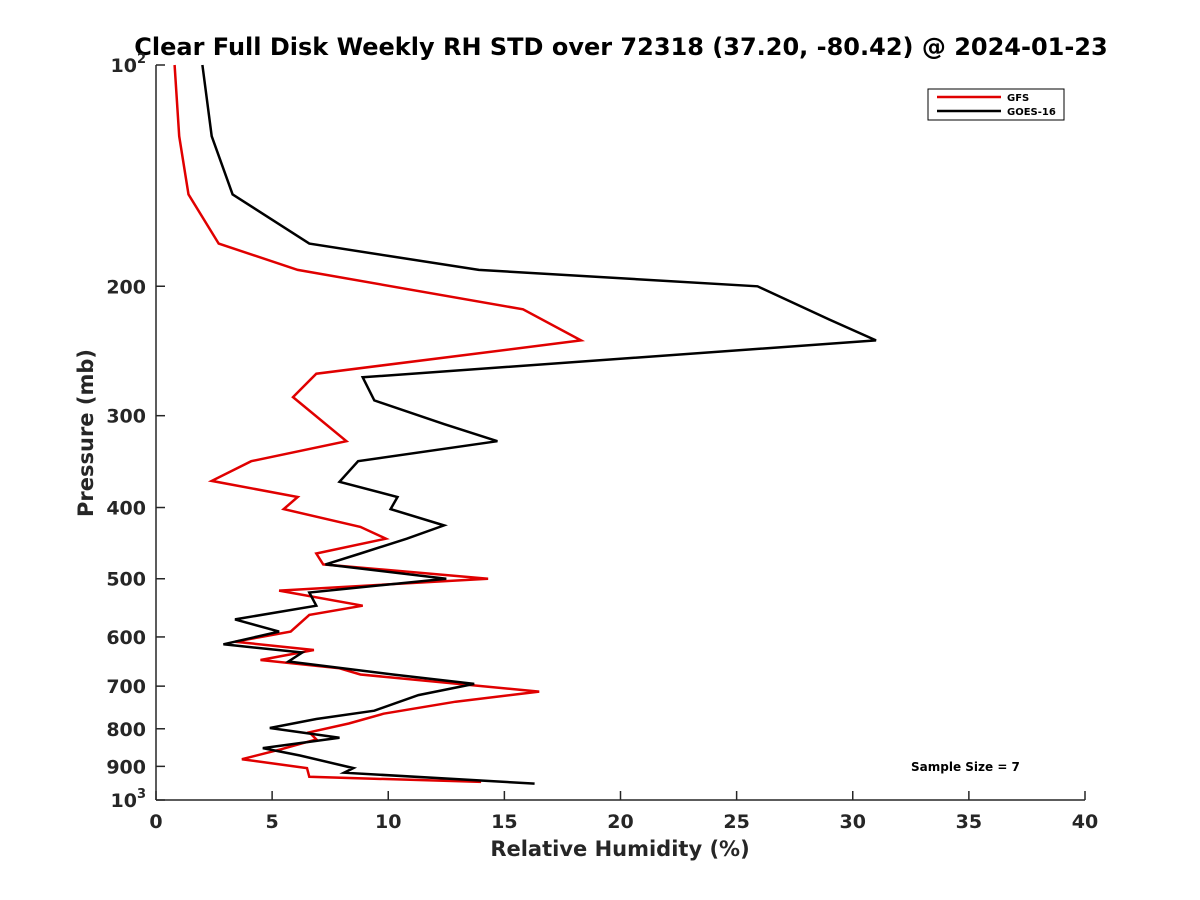  What do you see at coordinates (126, 687) in the screenshot?
I see `y-tick-label: 700` at bounding box center [126, 687].